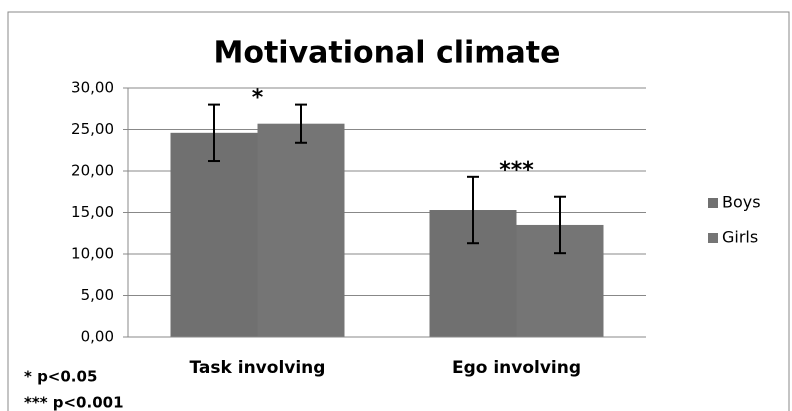 The height and width of the screenshot is (411, 792). I want to click on x-tick-label: Ego involving, so click(516, 368).